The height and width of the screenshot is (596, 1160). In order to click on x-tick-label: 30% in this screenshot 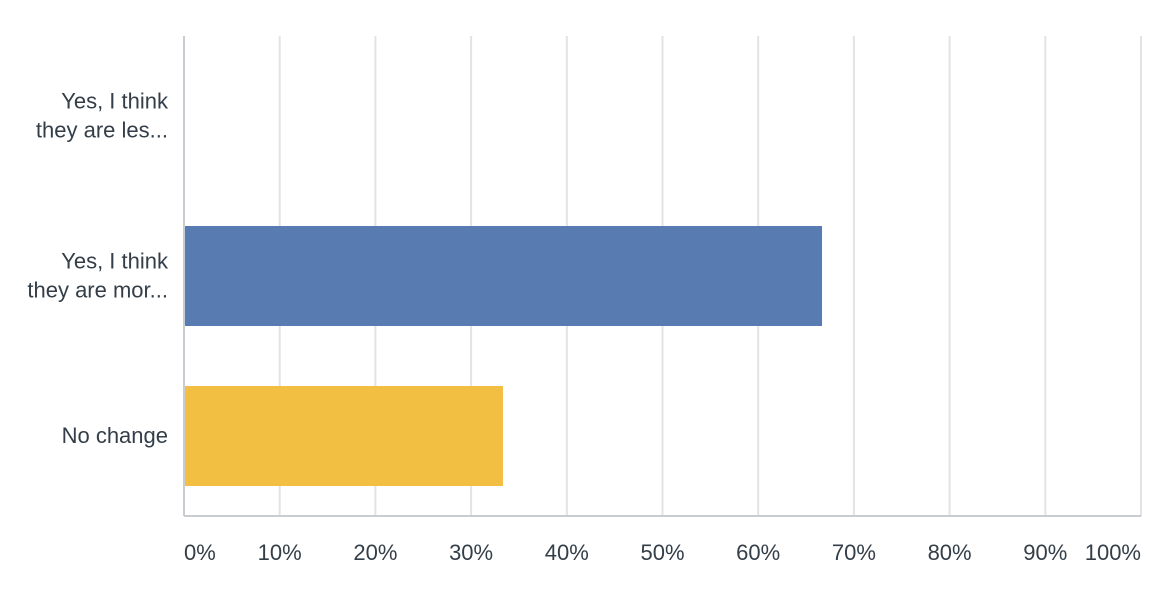, I will do `click(471, 552)`.